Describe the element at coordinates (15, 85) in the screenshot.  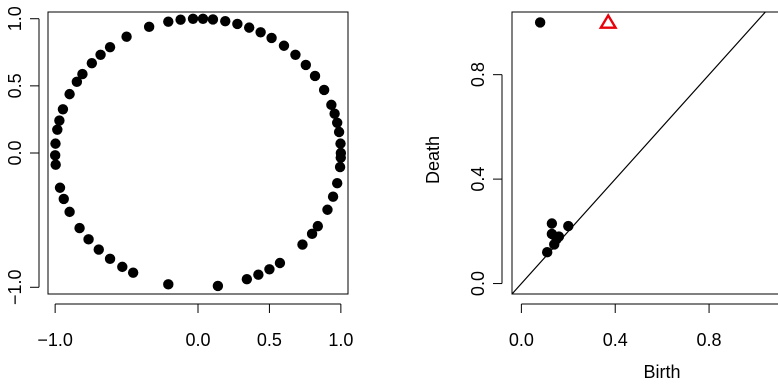
I see `y-tick-label: 0.5` at that location.